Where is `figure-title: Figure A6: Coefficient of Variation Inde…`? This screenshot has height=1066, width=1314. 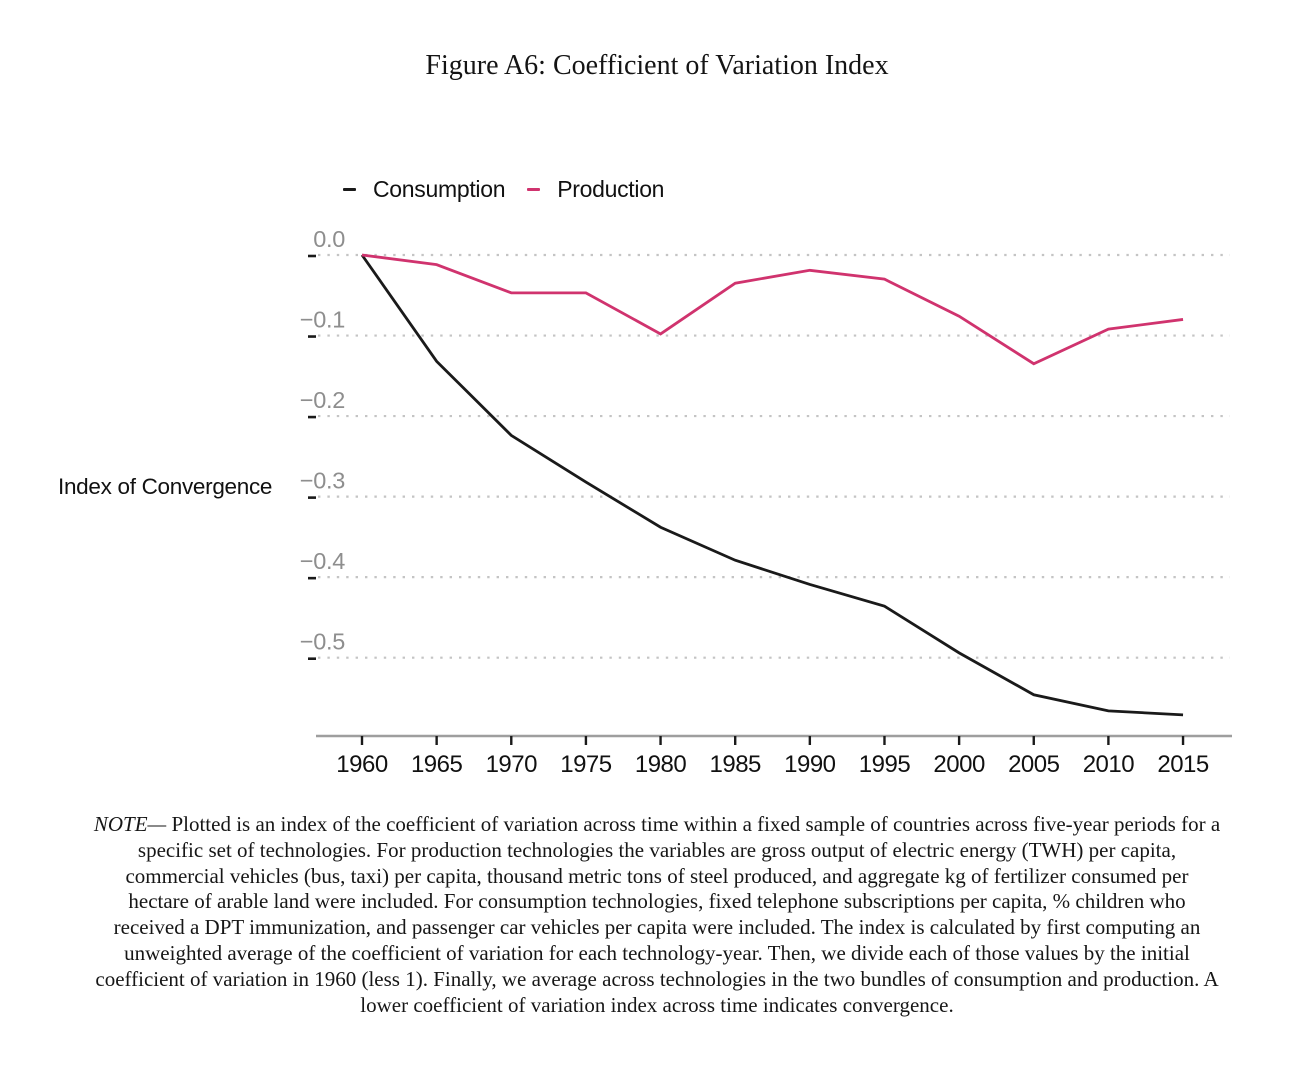
figure-title: Figure A6: Coefficient of Variation Inde… is located at coordinates (657, 65).